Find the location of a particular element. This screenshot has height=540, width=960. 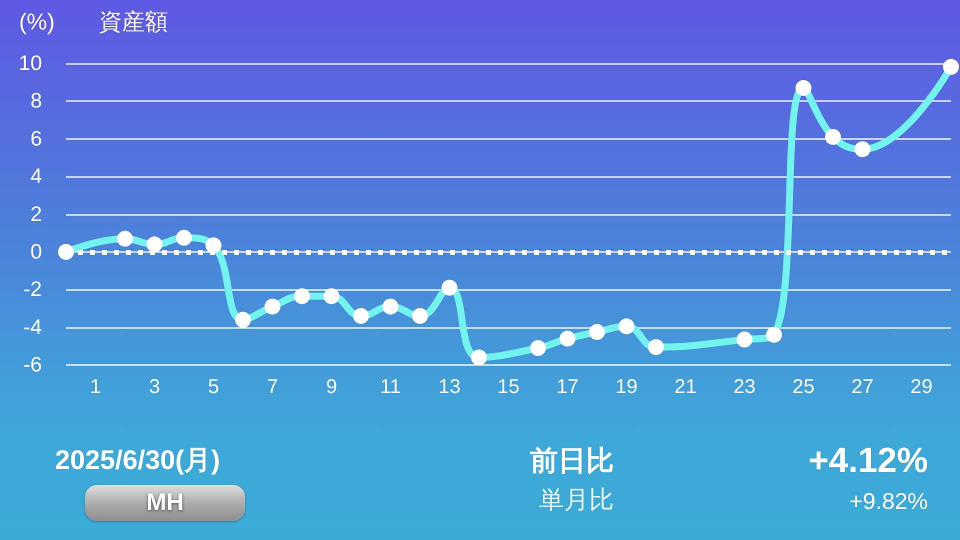

x-tick-label: 11 is located at coordinates (390, 387).